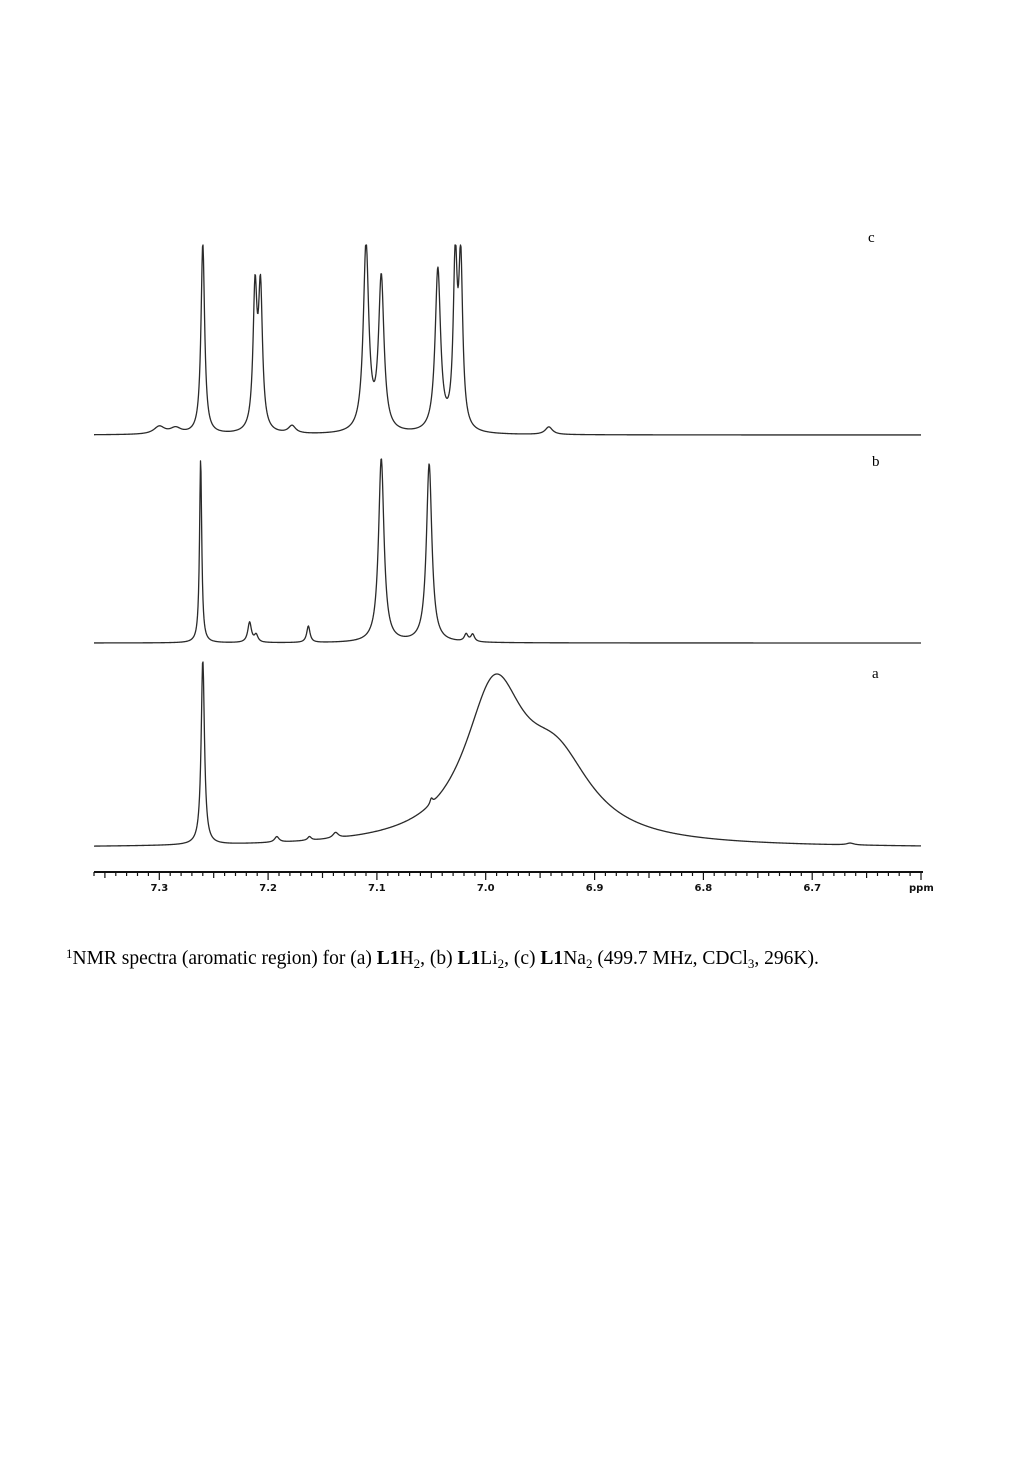  Describe the element at coordinates (417, 963) in the screenshot. I see `formula-a-subscript: 2` at that location.